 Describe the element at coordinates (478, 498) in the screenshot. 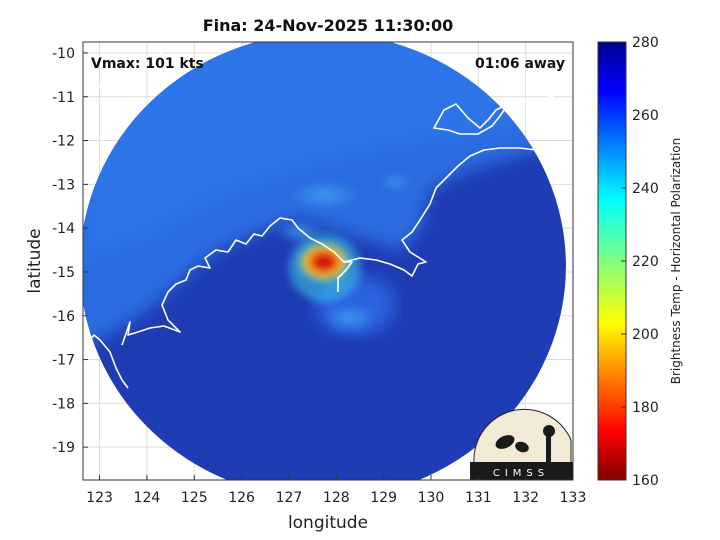

I see `x-tick-label: 131` at that location.